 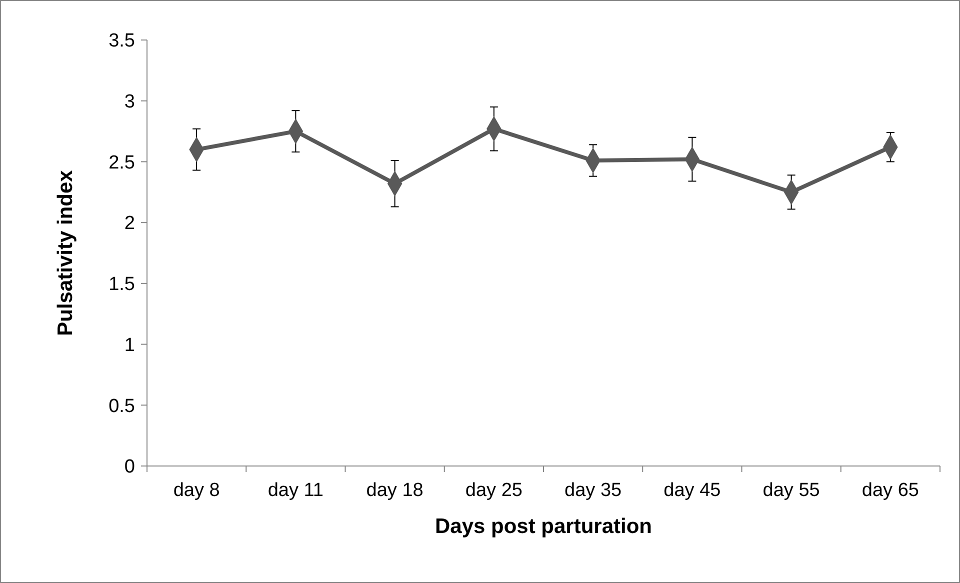 What do you see at coordinates (692, 490) in the screenshot?
I see `x-tick-label: day 45` at bounding box center [692, 490].